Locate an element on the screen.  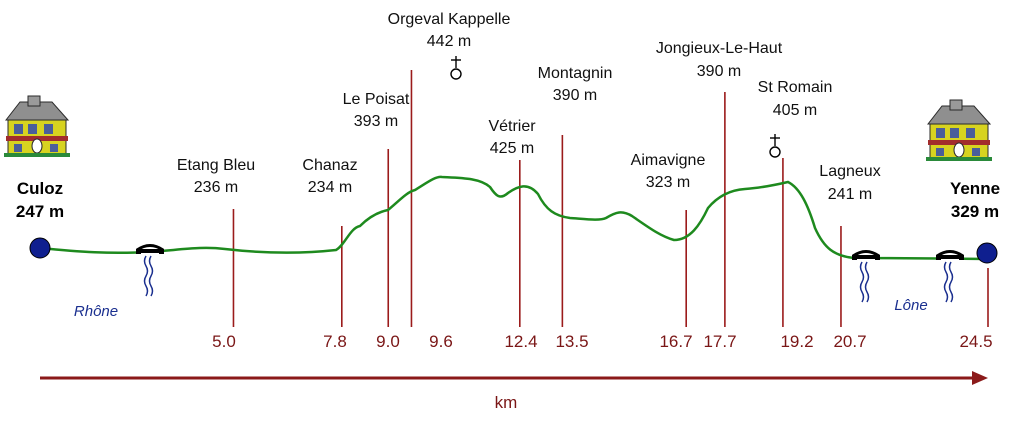
waypoint-elevation: 234 m is located at coordinates (330, 187).